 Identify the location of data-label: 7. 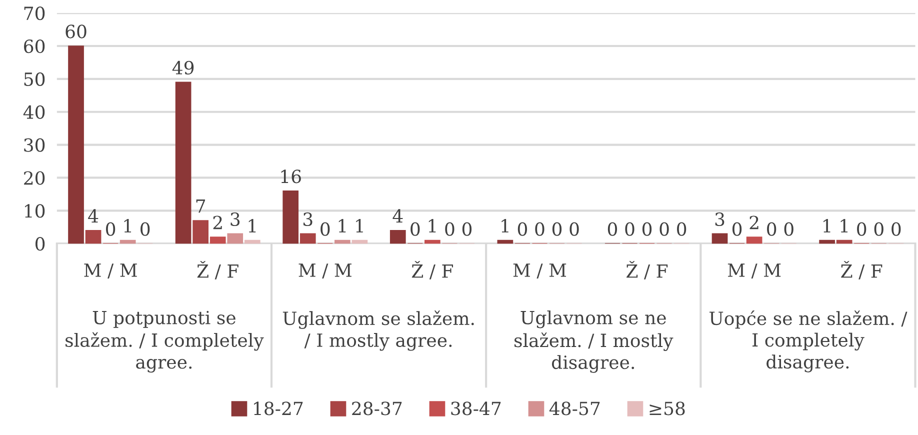
(201, 206).